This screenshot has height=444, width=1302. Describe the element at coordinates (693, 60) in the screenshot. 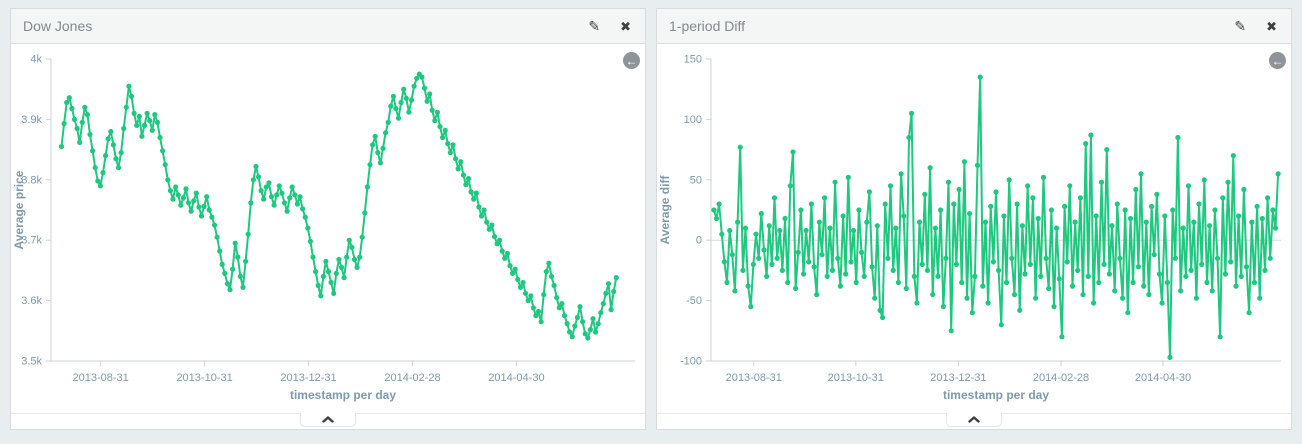

I see `svg-text: 150` at that location.